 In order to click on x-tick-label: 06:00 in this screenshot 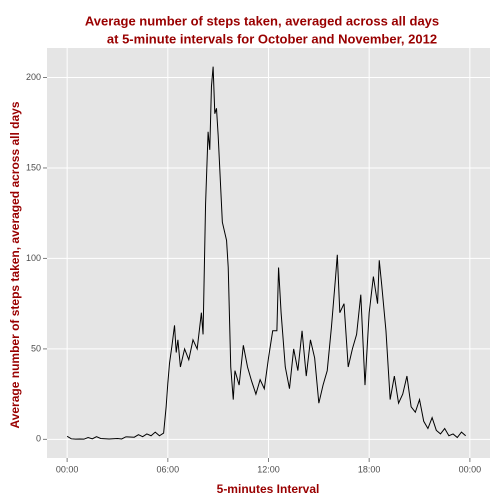, I will do `click(168, 469)`.